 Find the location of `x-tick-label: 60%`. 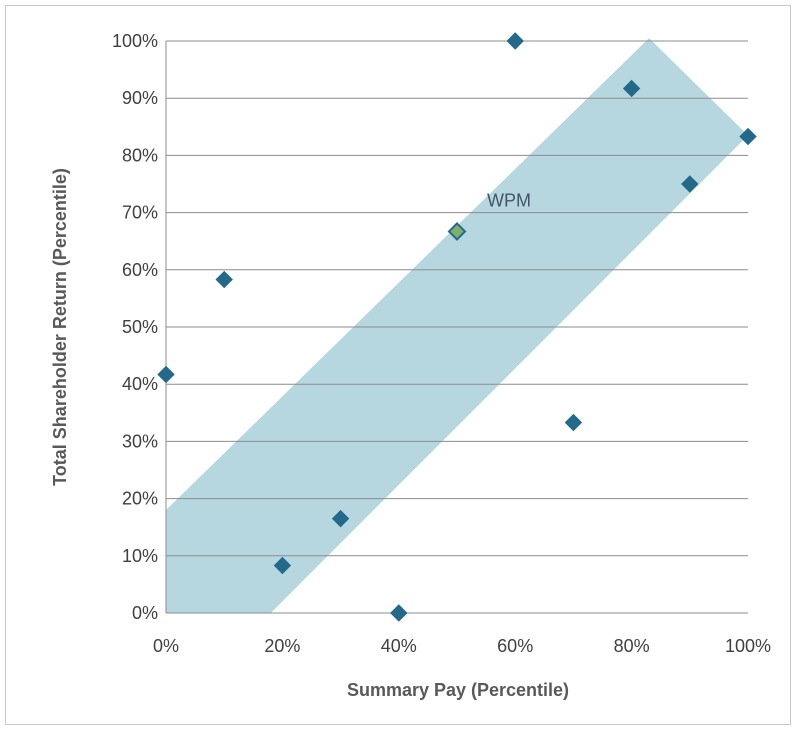

x-tick-label: 60% is located at coordinates (515, 646).